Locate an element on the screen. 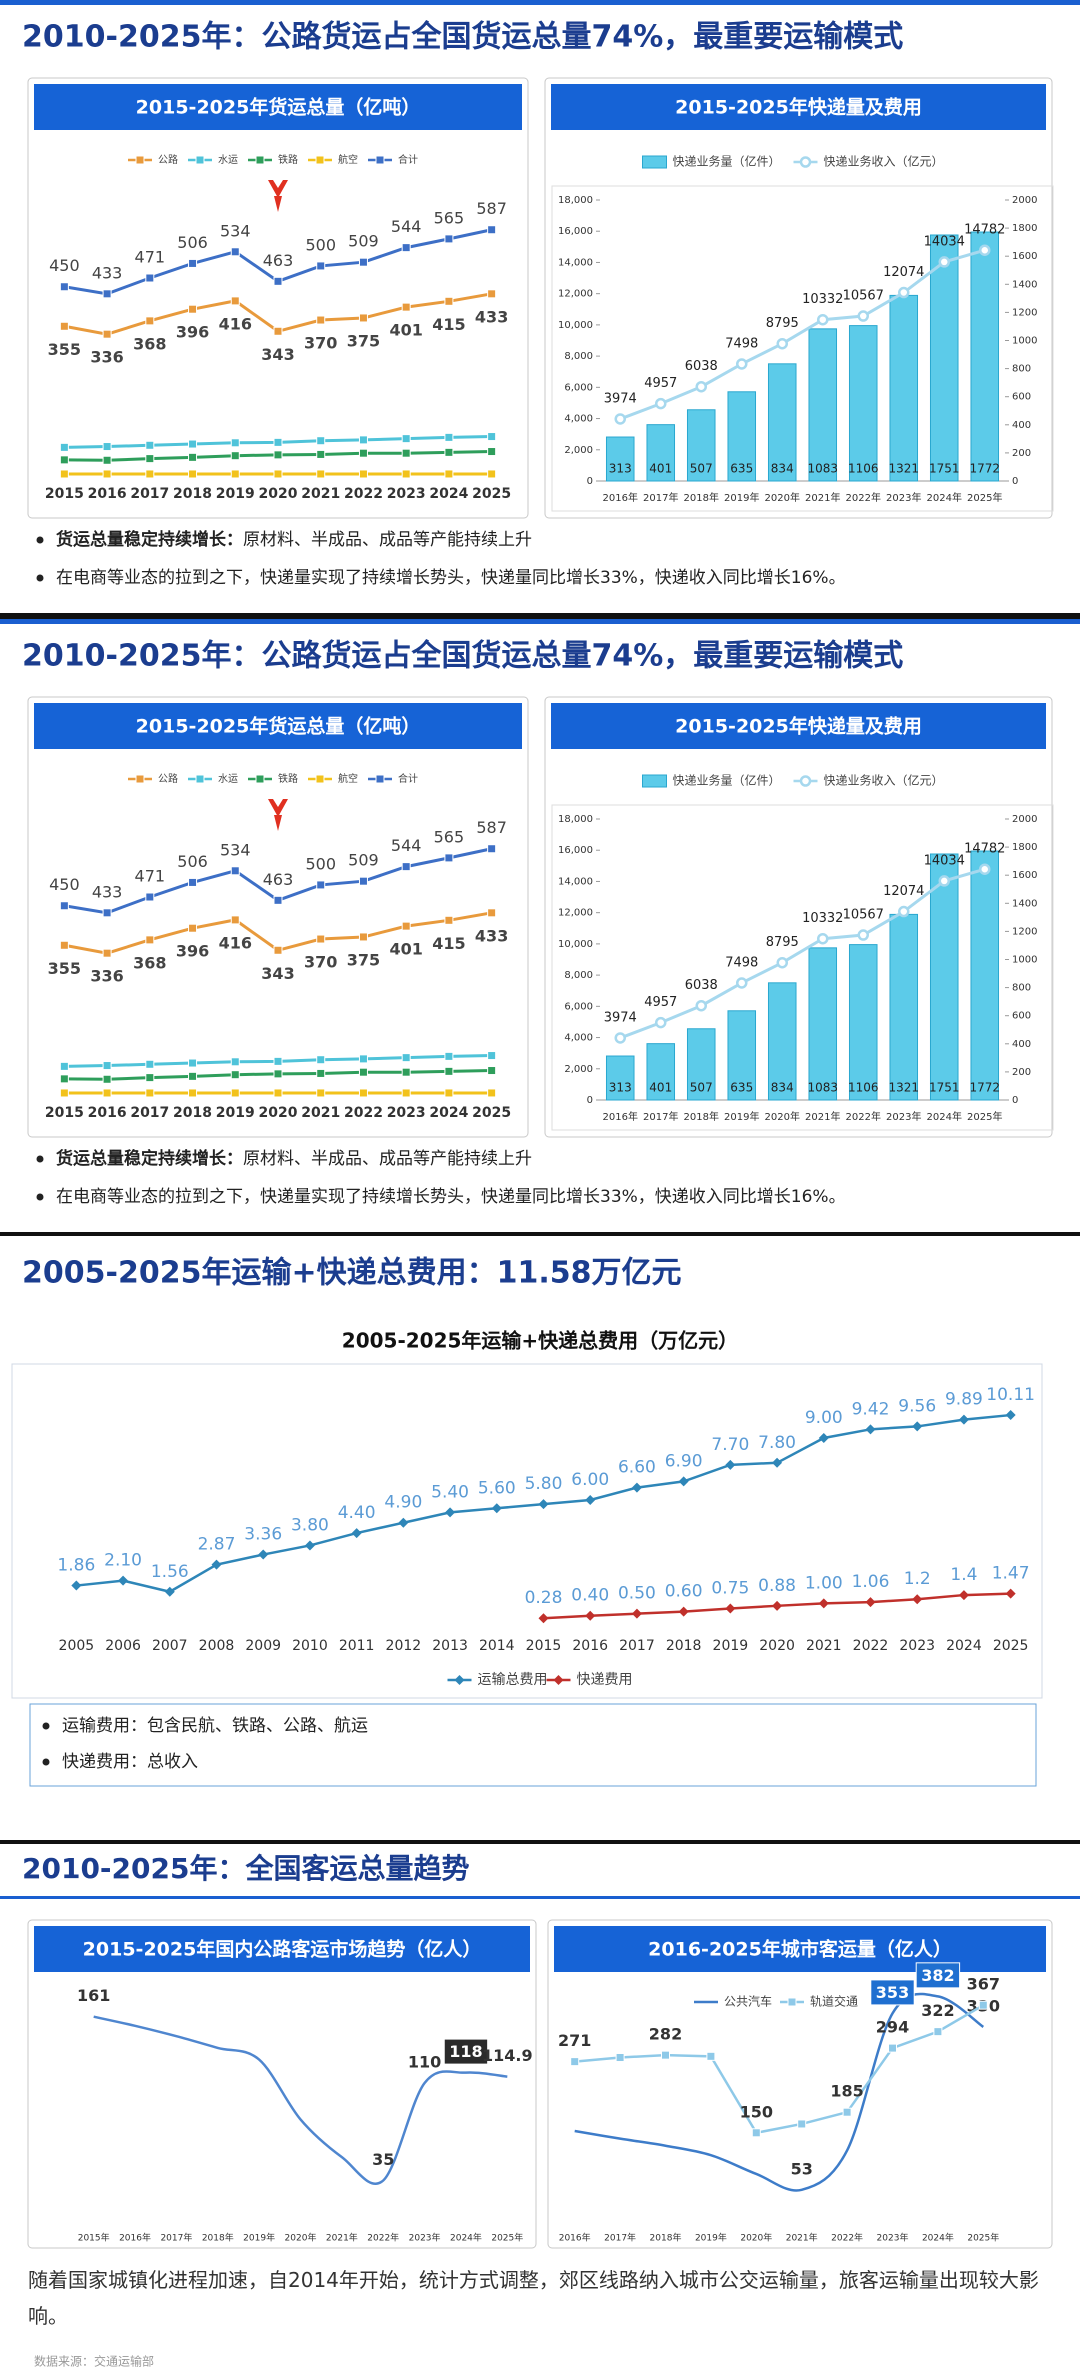 Image resolution: width=1080 pixels, height=2373 pixels. data-label: 2.87 is located at coordinates (217, 1545).